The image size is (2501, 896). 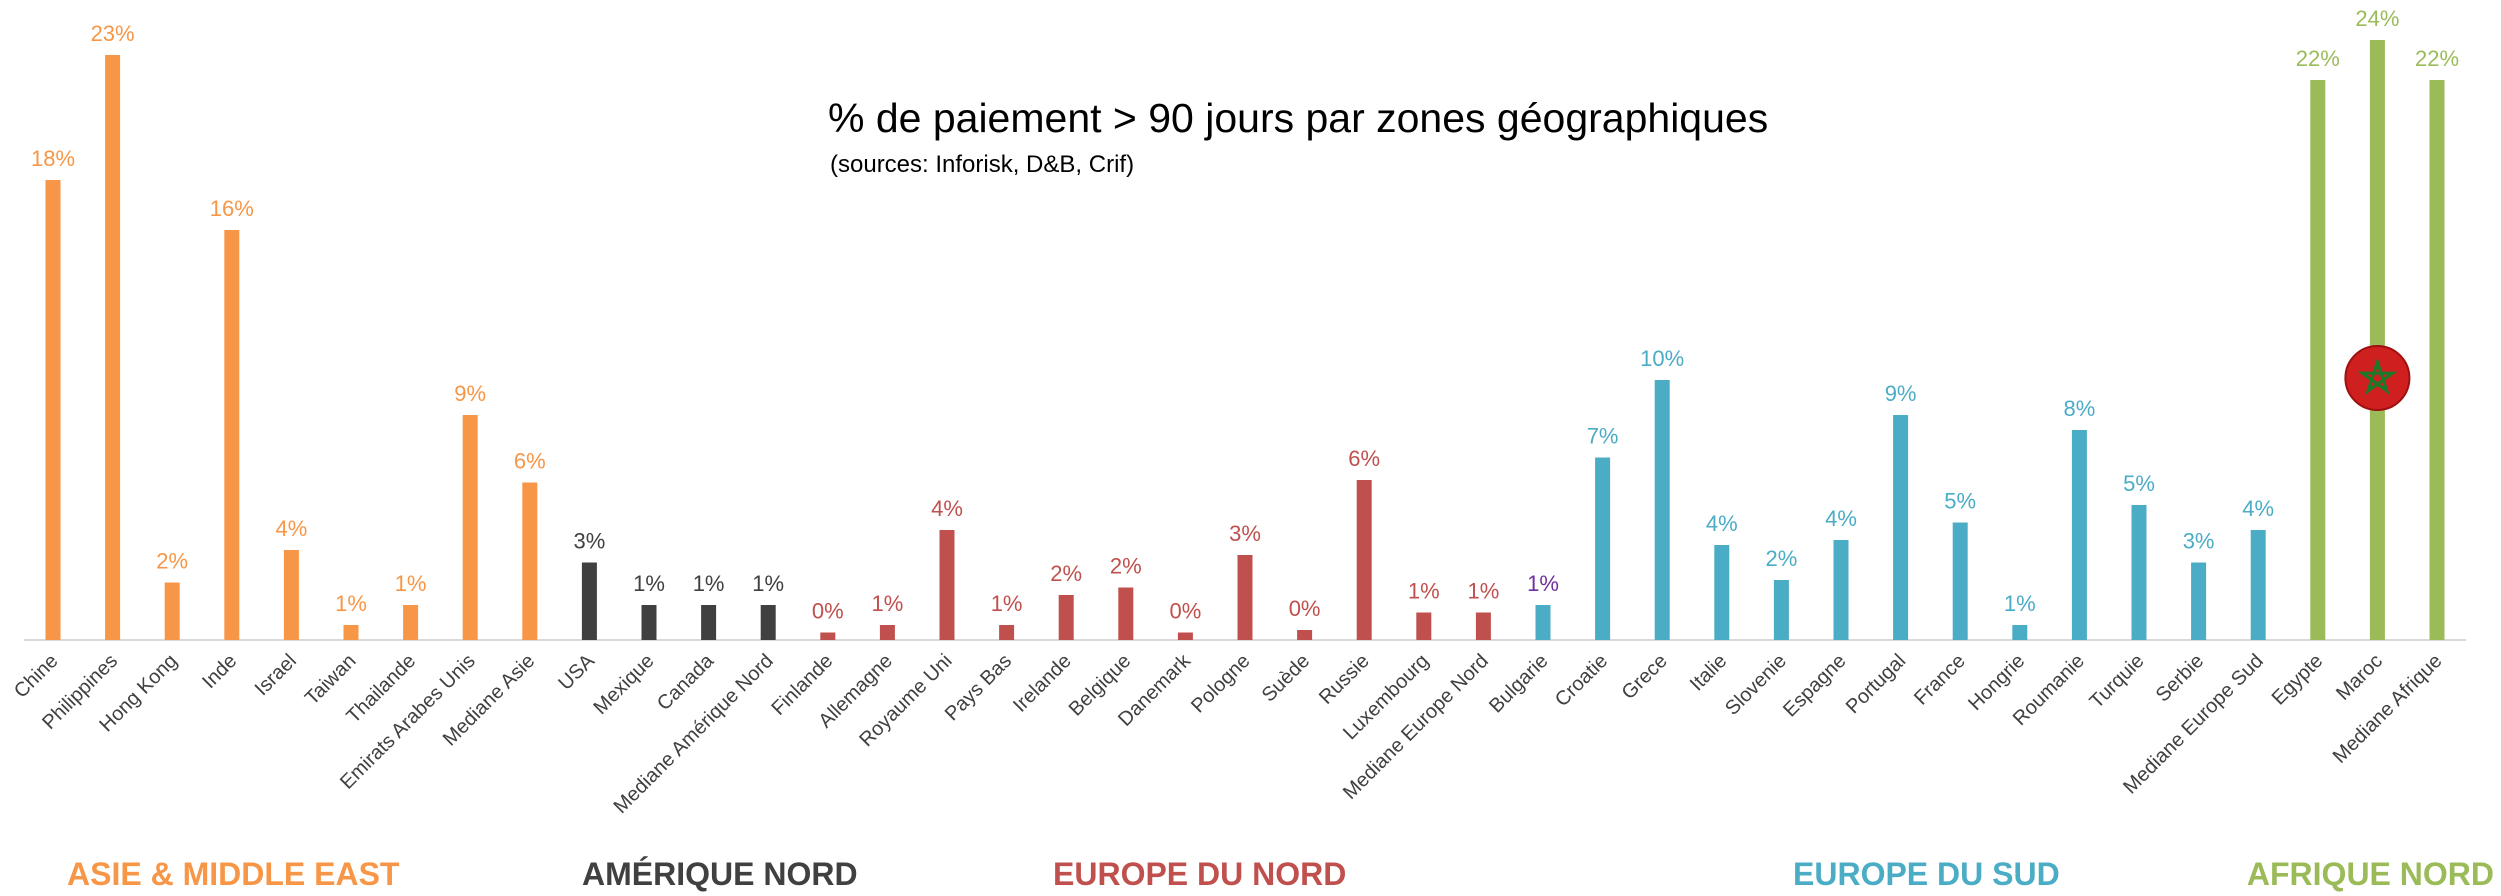 I want to click on x-tick-label: Mediane Afrique, so click(x=2388, y=709).